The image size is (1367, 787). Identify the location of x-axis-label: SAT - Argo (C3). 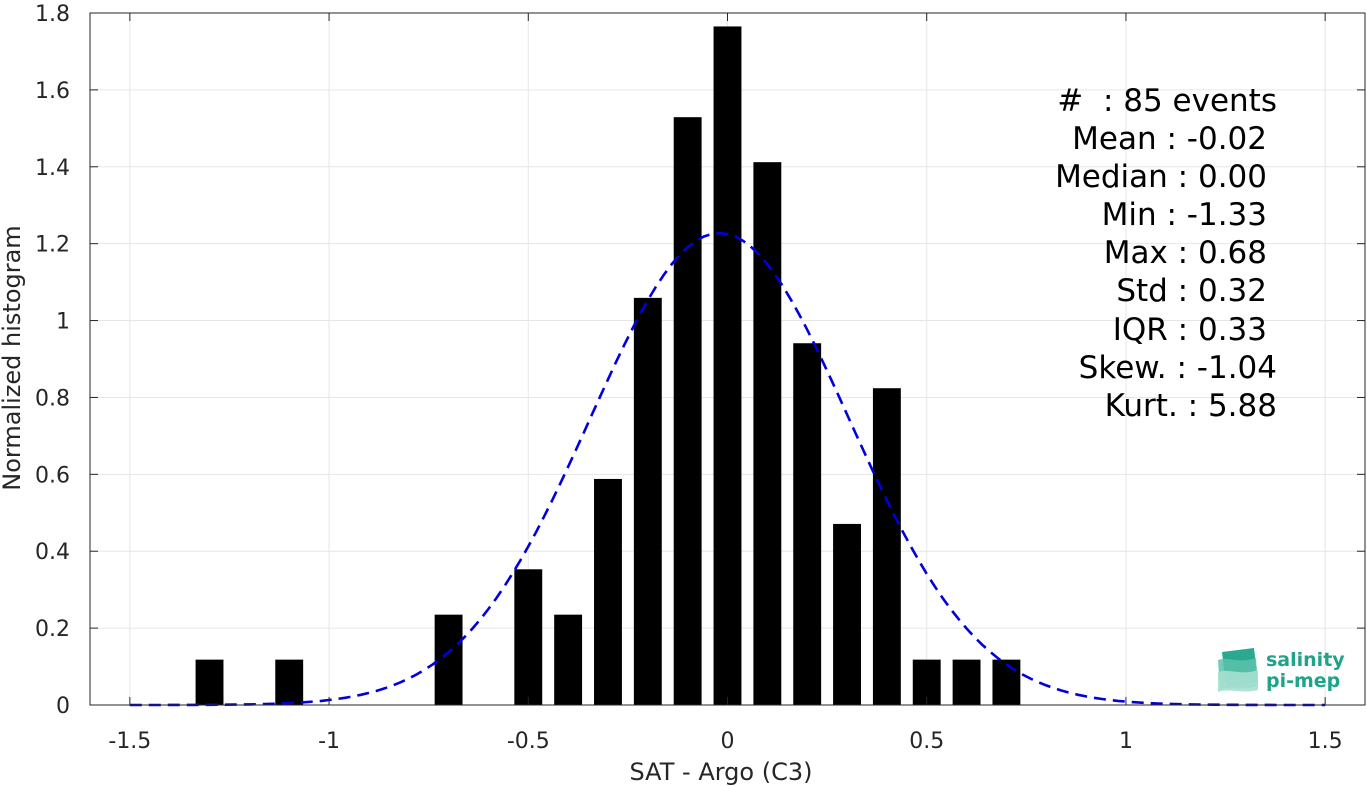
(721, 772).